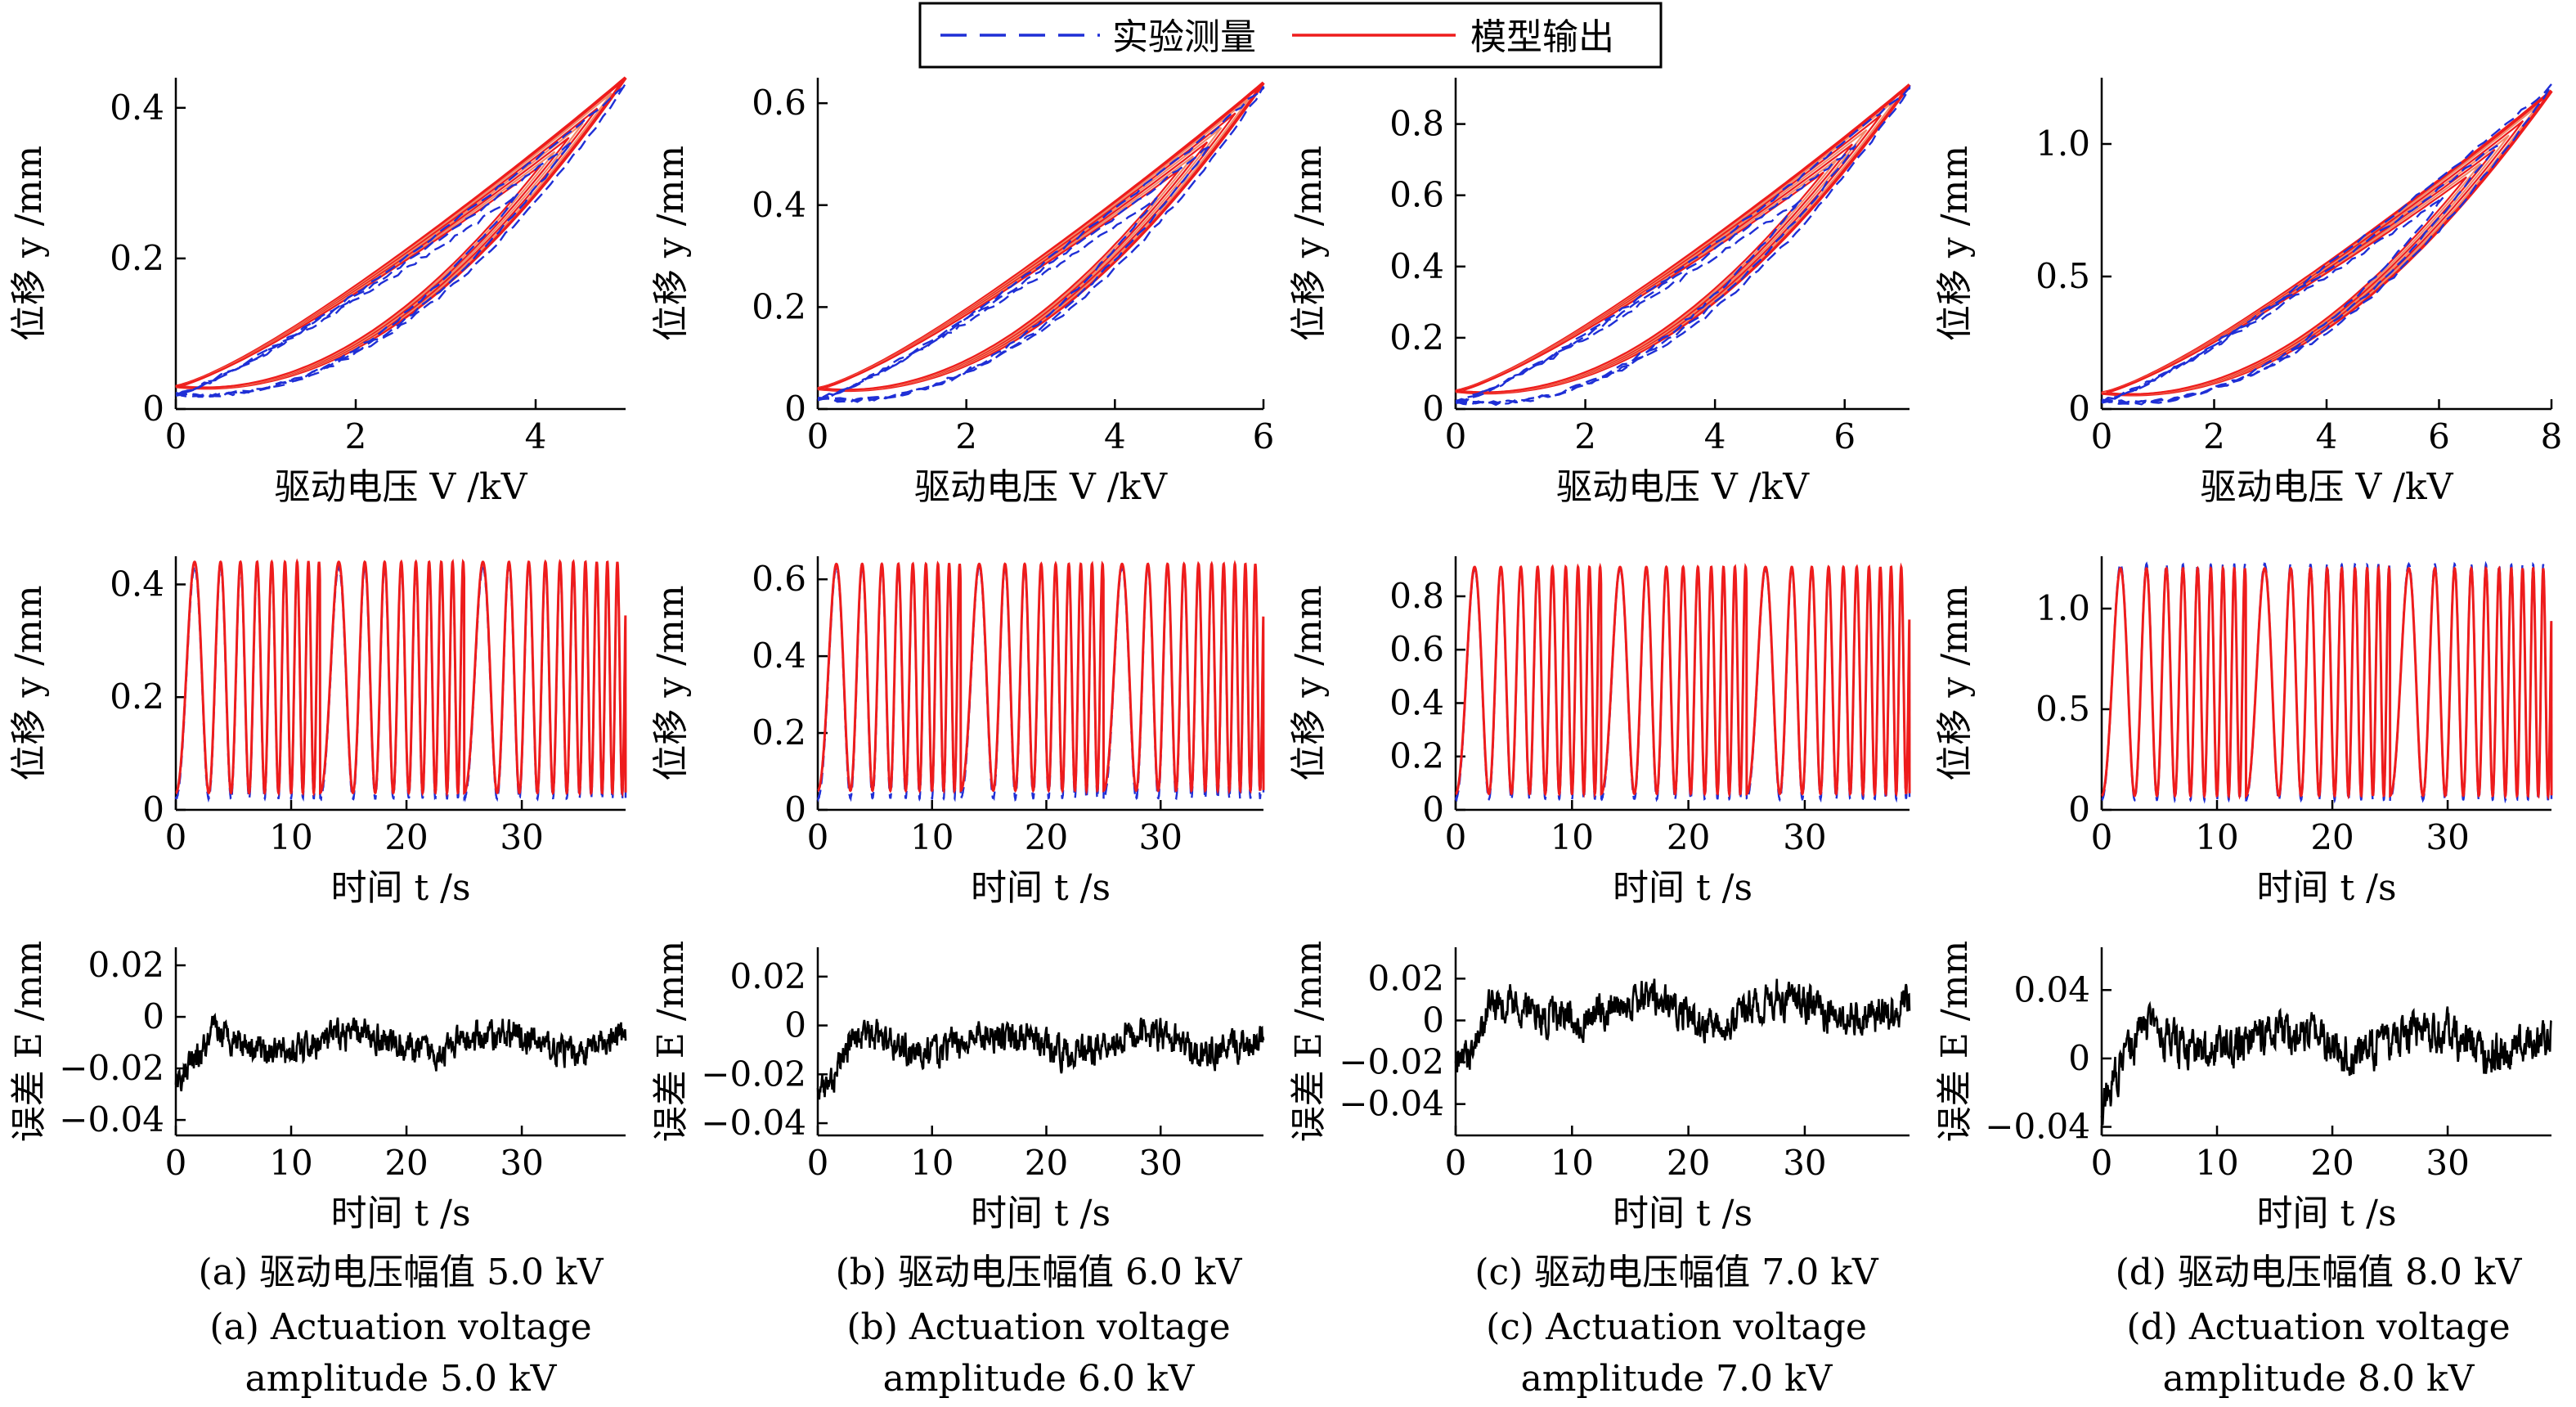 The image size is (2576, 1407). What do you see at coordinates (137, 584) in the screenshot?
I see `disp-a-y-tick-label: 0.4` at bounding box center [137, 584].